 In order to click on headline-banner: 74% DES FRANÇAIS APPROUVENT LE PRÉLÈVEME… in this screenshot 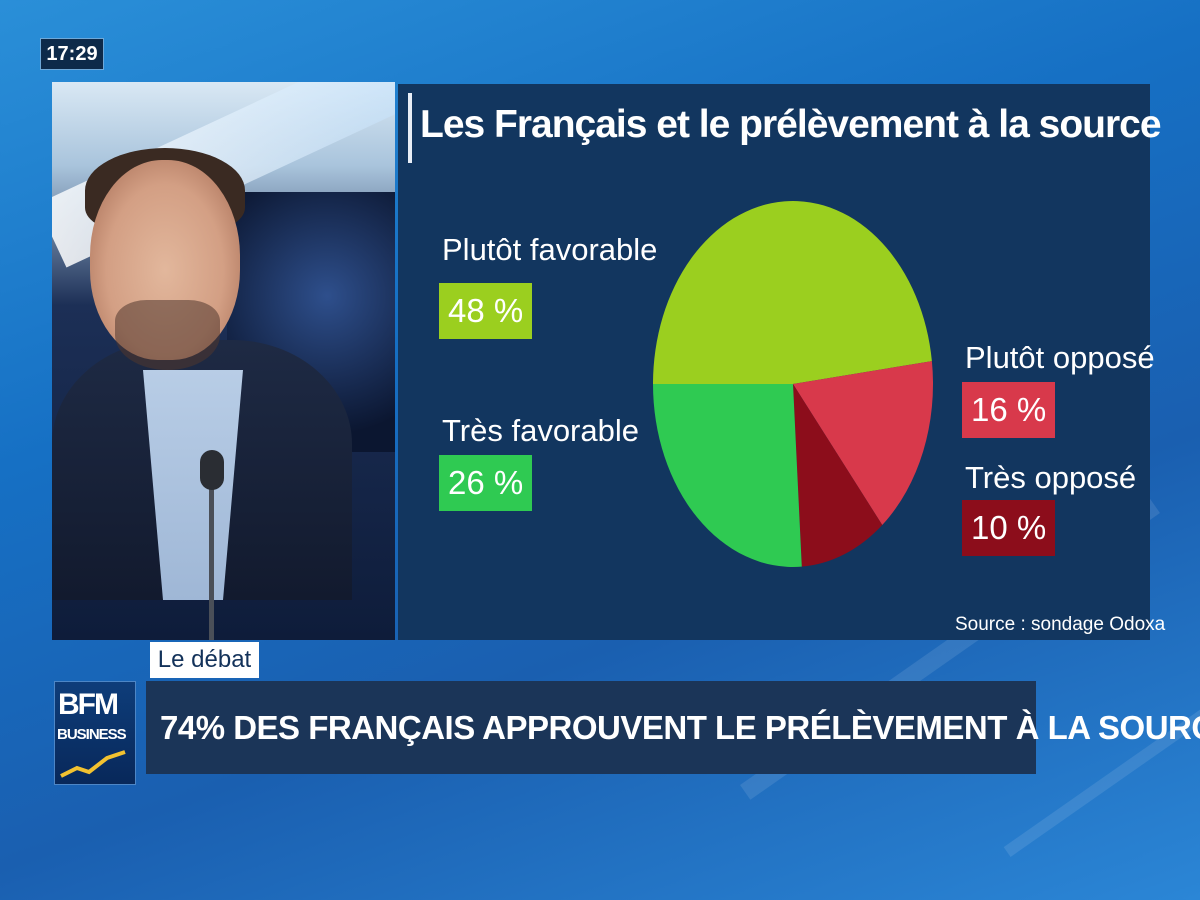, I will do `click(673, 727)`.